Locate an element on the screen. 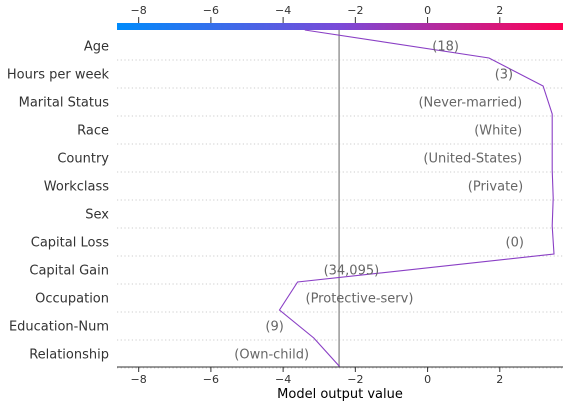 The width and height of the screenshot is (570, 407). feature-label: Marital Status is located at coordinates (64, 103).